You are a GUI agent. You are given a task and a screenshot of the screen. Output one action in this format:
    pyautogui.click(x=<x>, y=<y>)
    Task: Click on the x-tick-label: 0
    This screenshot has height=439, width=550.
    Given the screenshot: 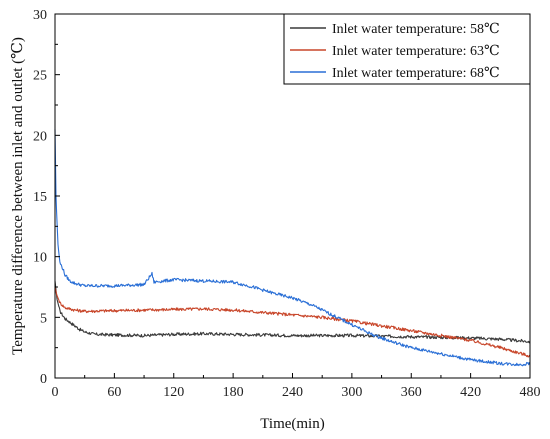 What is the action you would take?
    pyautogui.click(x=55, y=392)
    